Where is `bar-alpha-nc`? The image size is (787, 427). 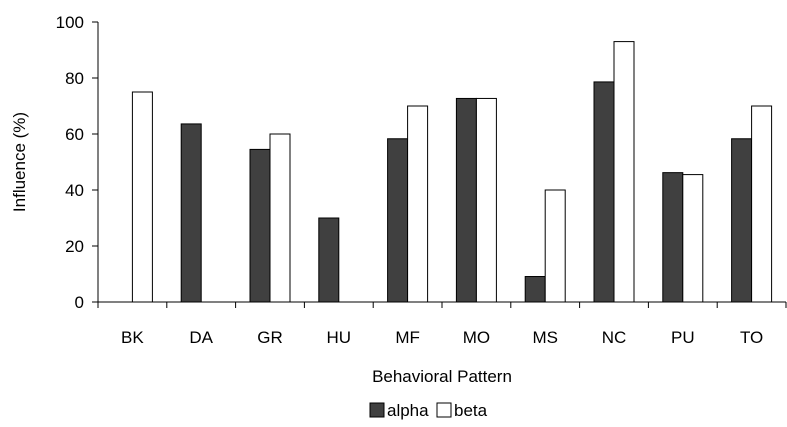
bar-alpha-nc is located at coordinates (604, 192).